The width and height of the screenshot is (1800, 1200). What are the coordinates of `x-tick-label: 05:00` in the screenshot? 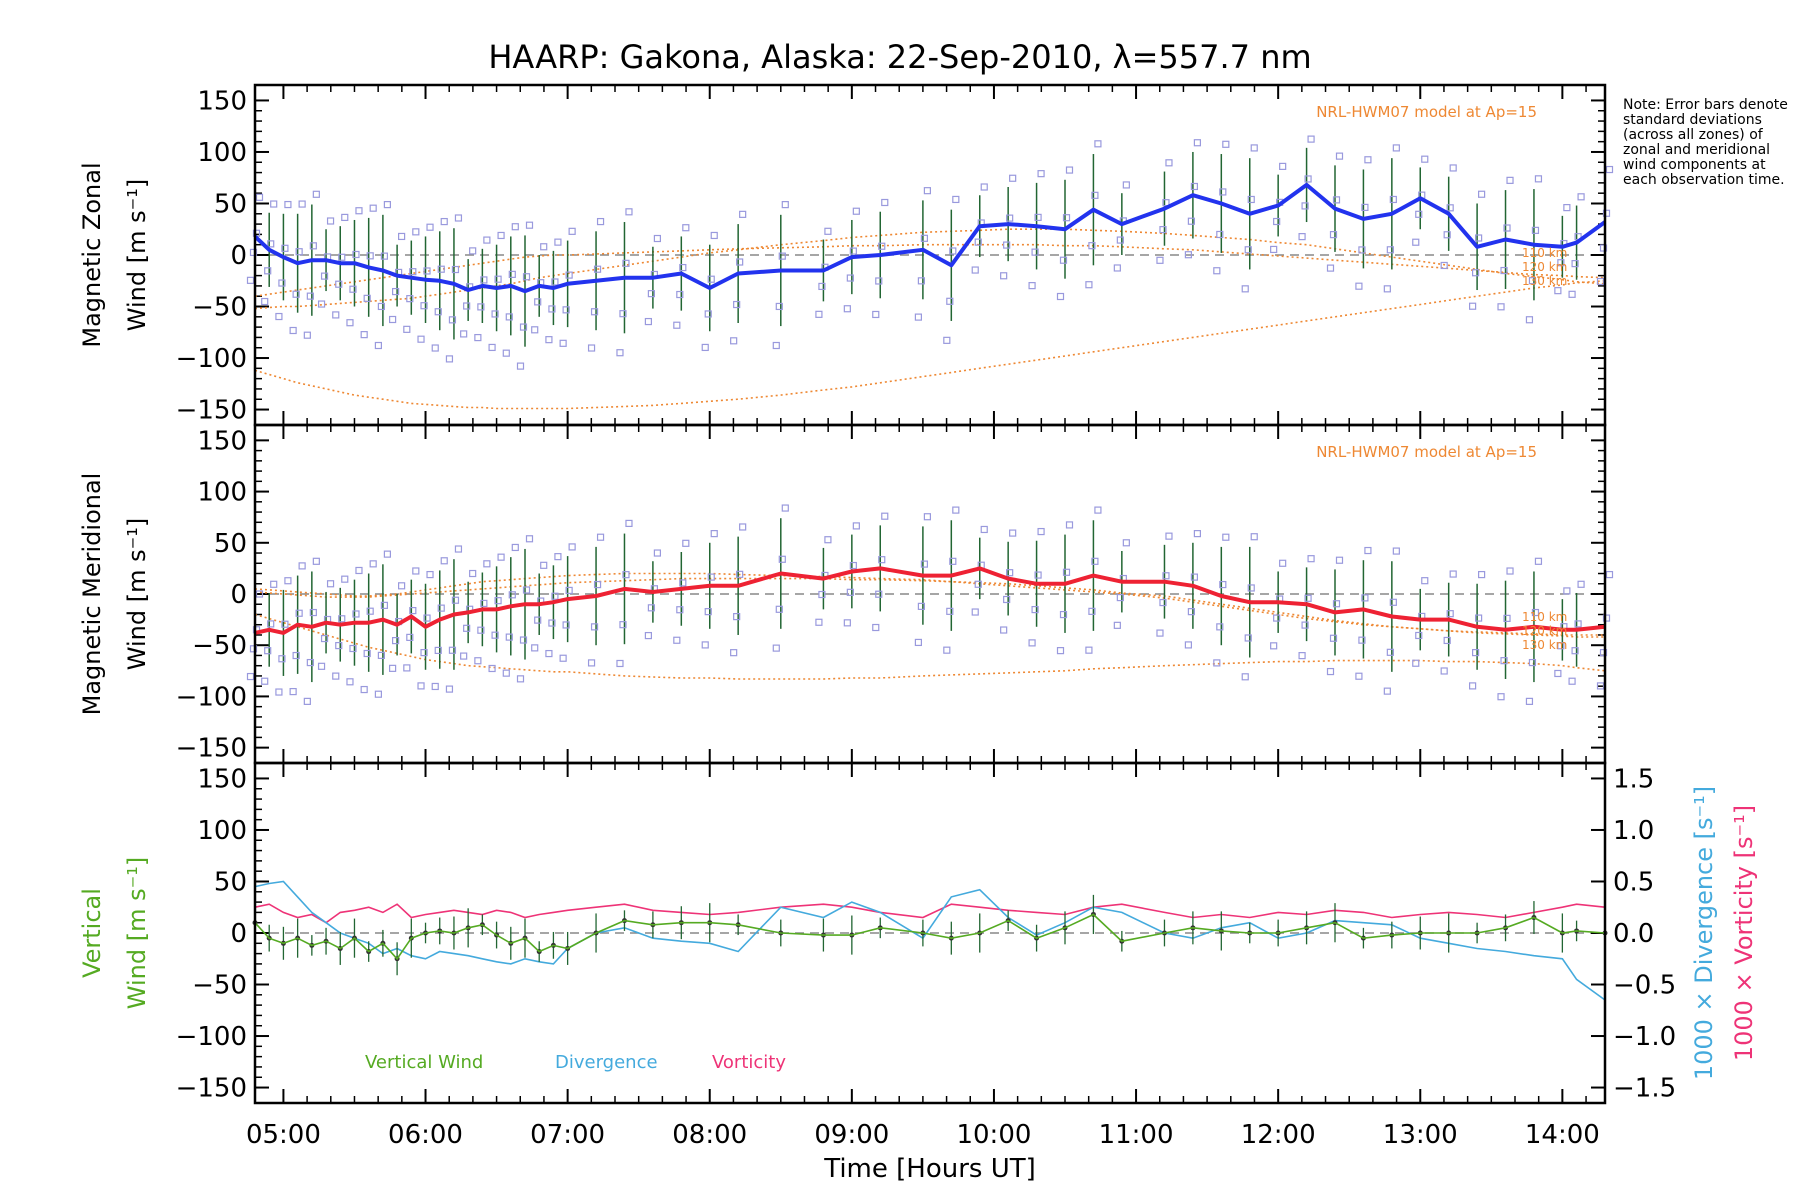 It's located at (283, 1135).